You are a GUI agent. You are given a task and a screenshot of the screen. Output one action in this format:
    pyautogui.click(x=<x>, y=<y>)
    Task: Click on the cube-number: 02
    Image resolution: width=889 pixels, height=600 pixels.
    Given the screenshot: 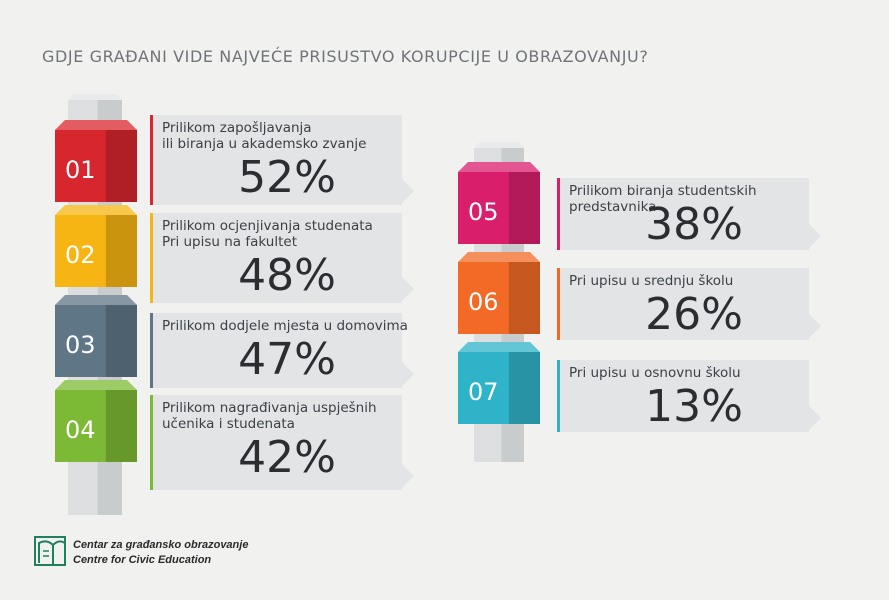 What is the action you would take?
    pyautogui.click(x=80, y=255)
    